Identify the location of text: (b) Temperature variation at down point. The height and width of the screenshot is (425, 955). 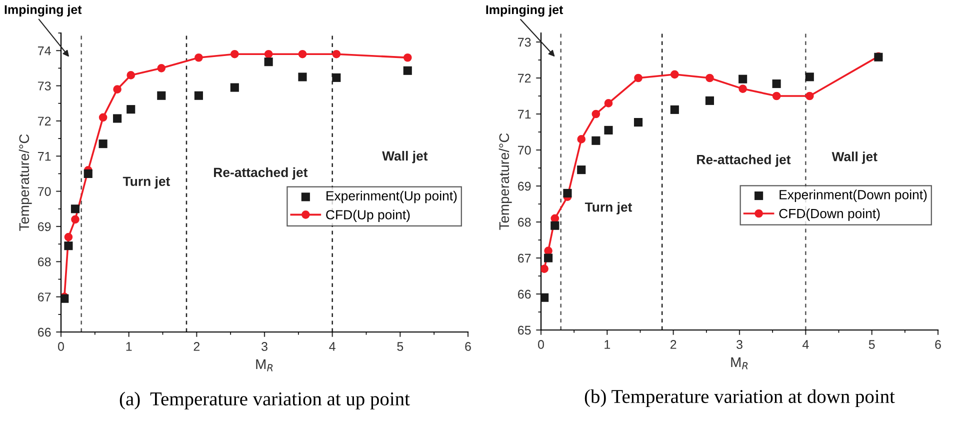
(739, 398).